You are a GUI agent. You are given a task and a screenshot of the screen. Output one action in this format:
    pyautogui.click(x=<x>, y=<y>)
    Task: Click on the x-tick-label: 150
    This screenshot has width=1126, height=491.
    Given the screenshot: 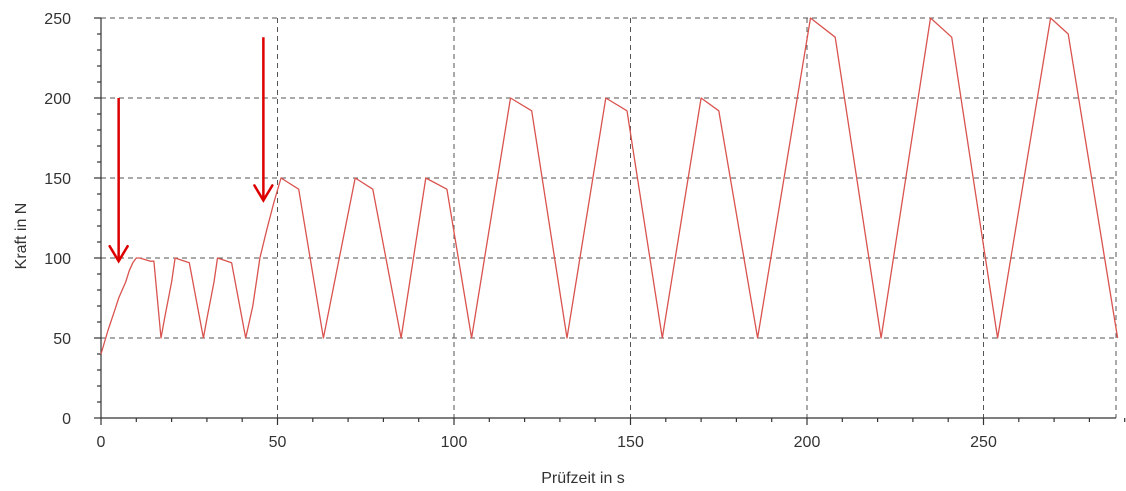 What is the action you would take?
    pyautogui.click(x=630, y=442)
    